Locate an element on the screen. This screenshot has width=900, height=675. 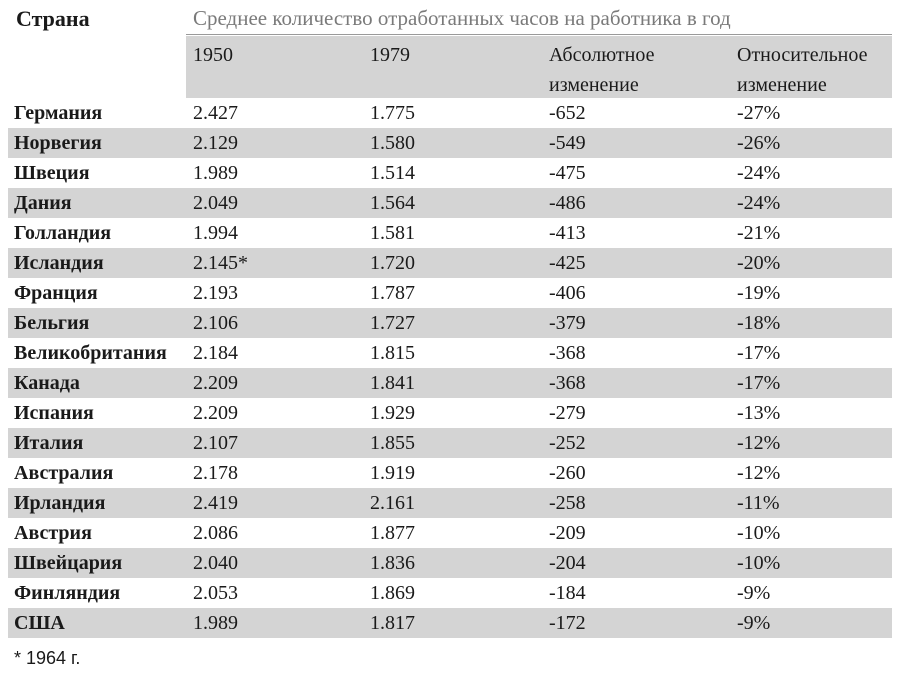
absolute-change-cell: -379 is located at coordinates (567, 323).